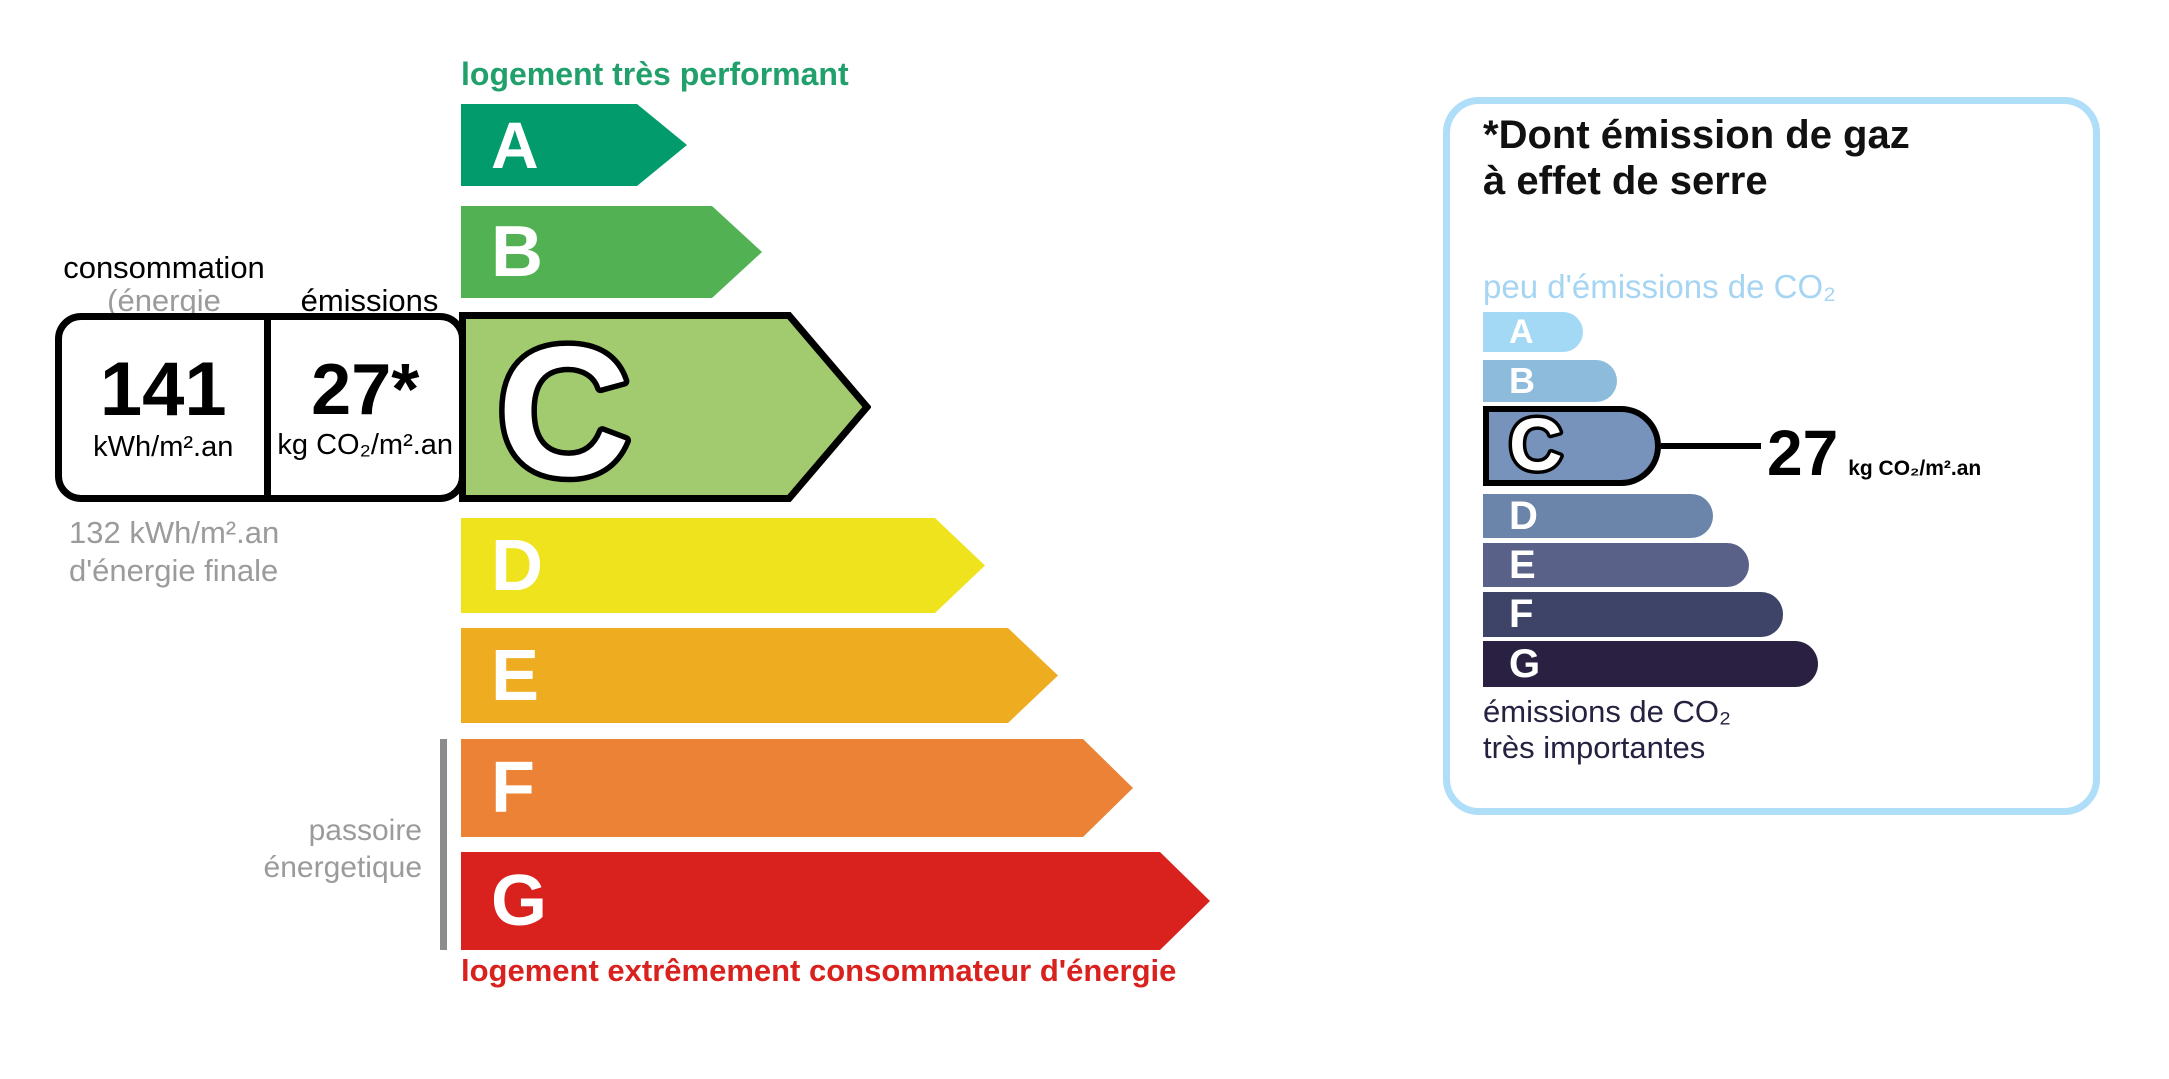  Describe the element at coordinates (1633, 614) in the screenshot. I see `co2-grade-row-f: F` at that location.